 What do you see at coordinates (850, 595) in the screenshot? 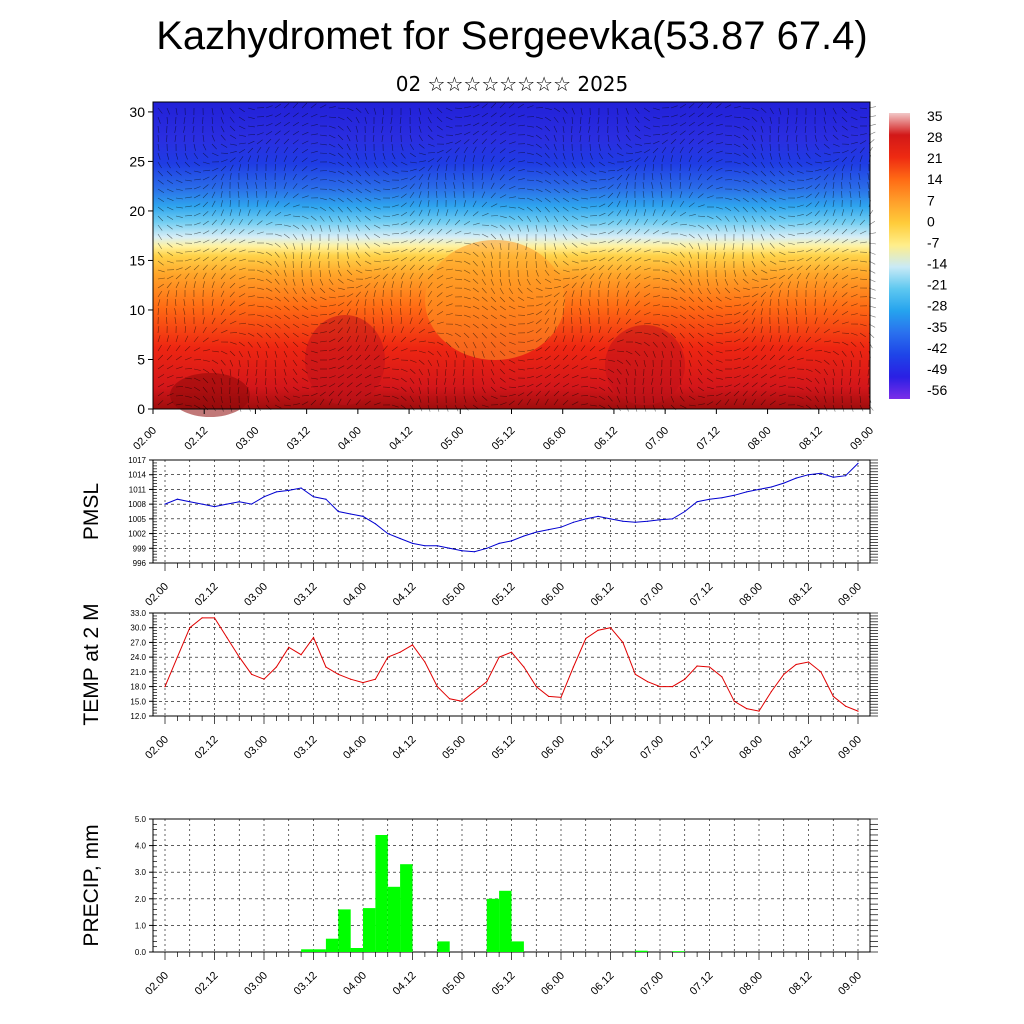
I see `panel-pmsl-x-tick-label: 09.00` at bounding box center [850, 595].